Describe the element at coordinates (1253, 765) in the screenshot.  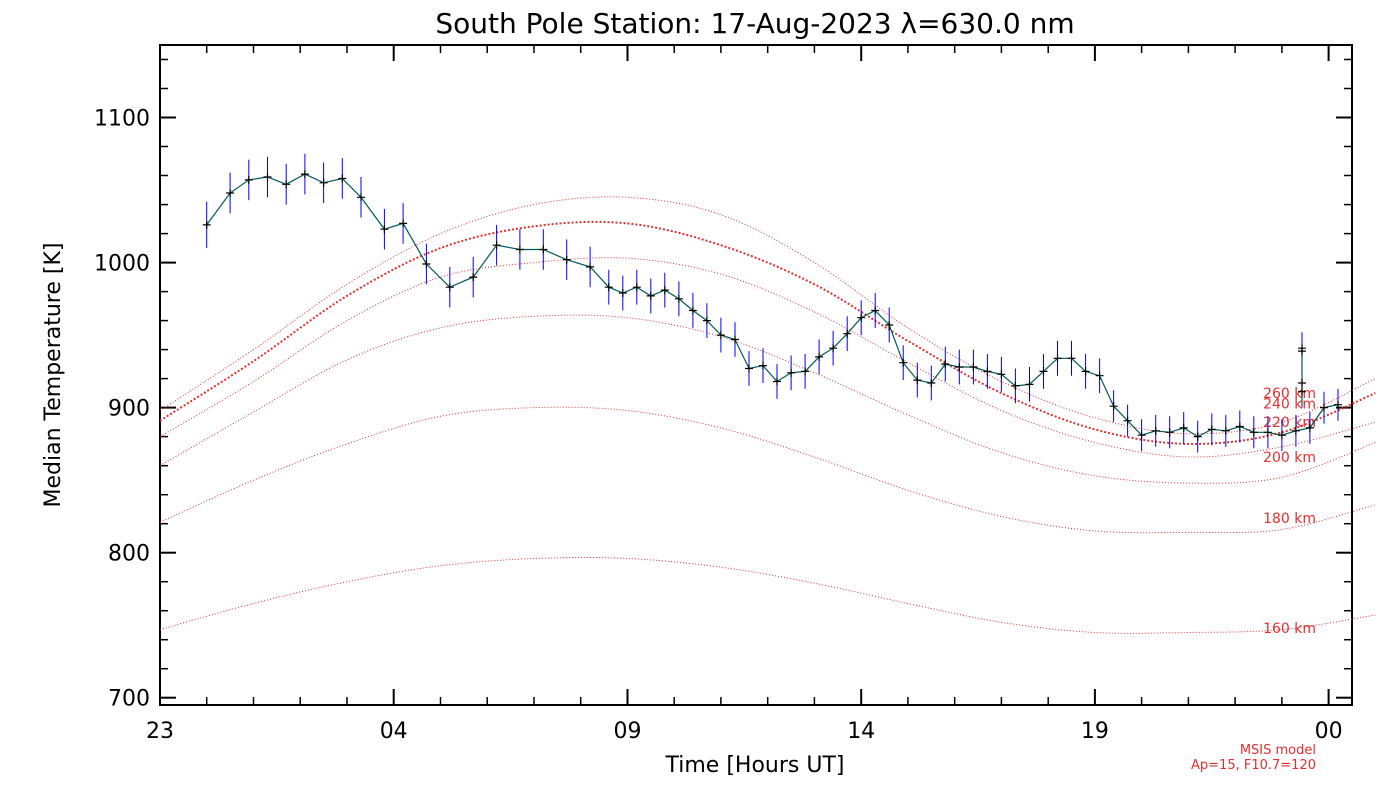
I see `model-params-note: Ap=15, F10.7=120` at that location.